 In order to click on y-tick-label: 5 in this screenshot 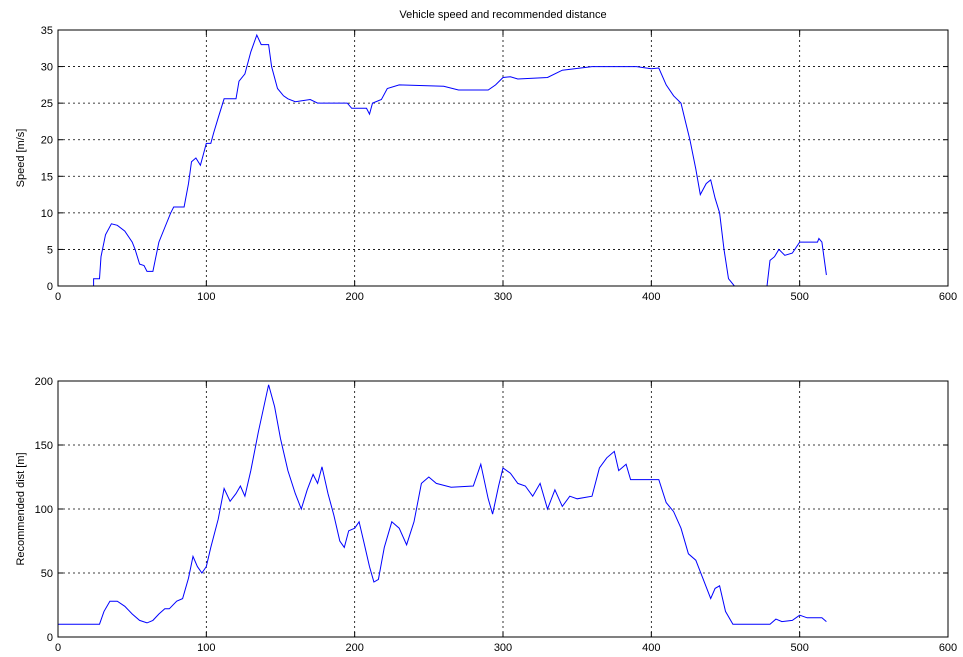, I will do `click(50, 250)`.